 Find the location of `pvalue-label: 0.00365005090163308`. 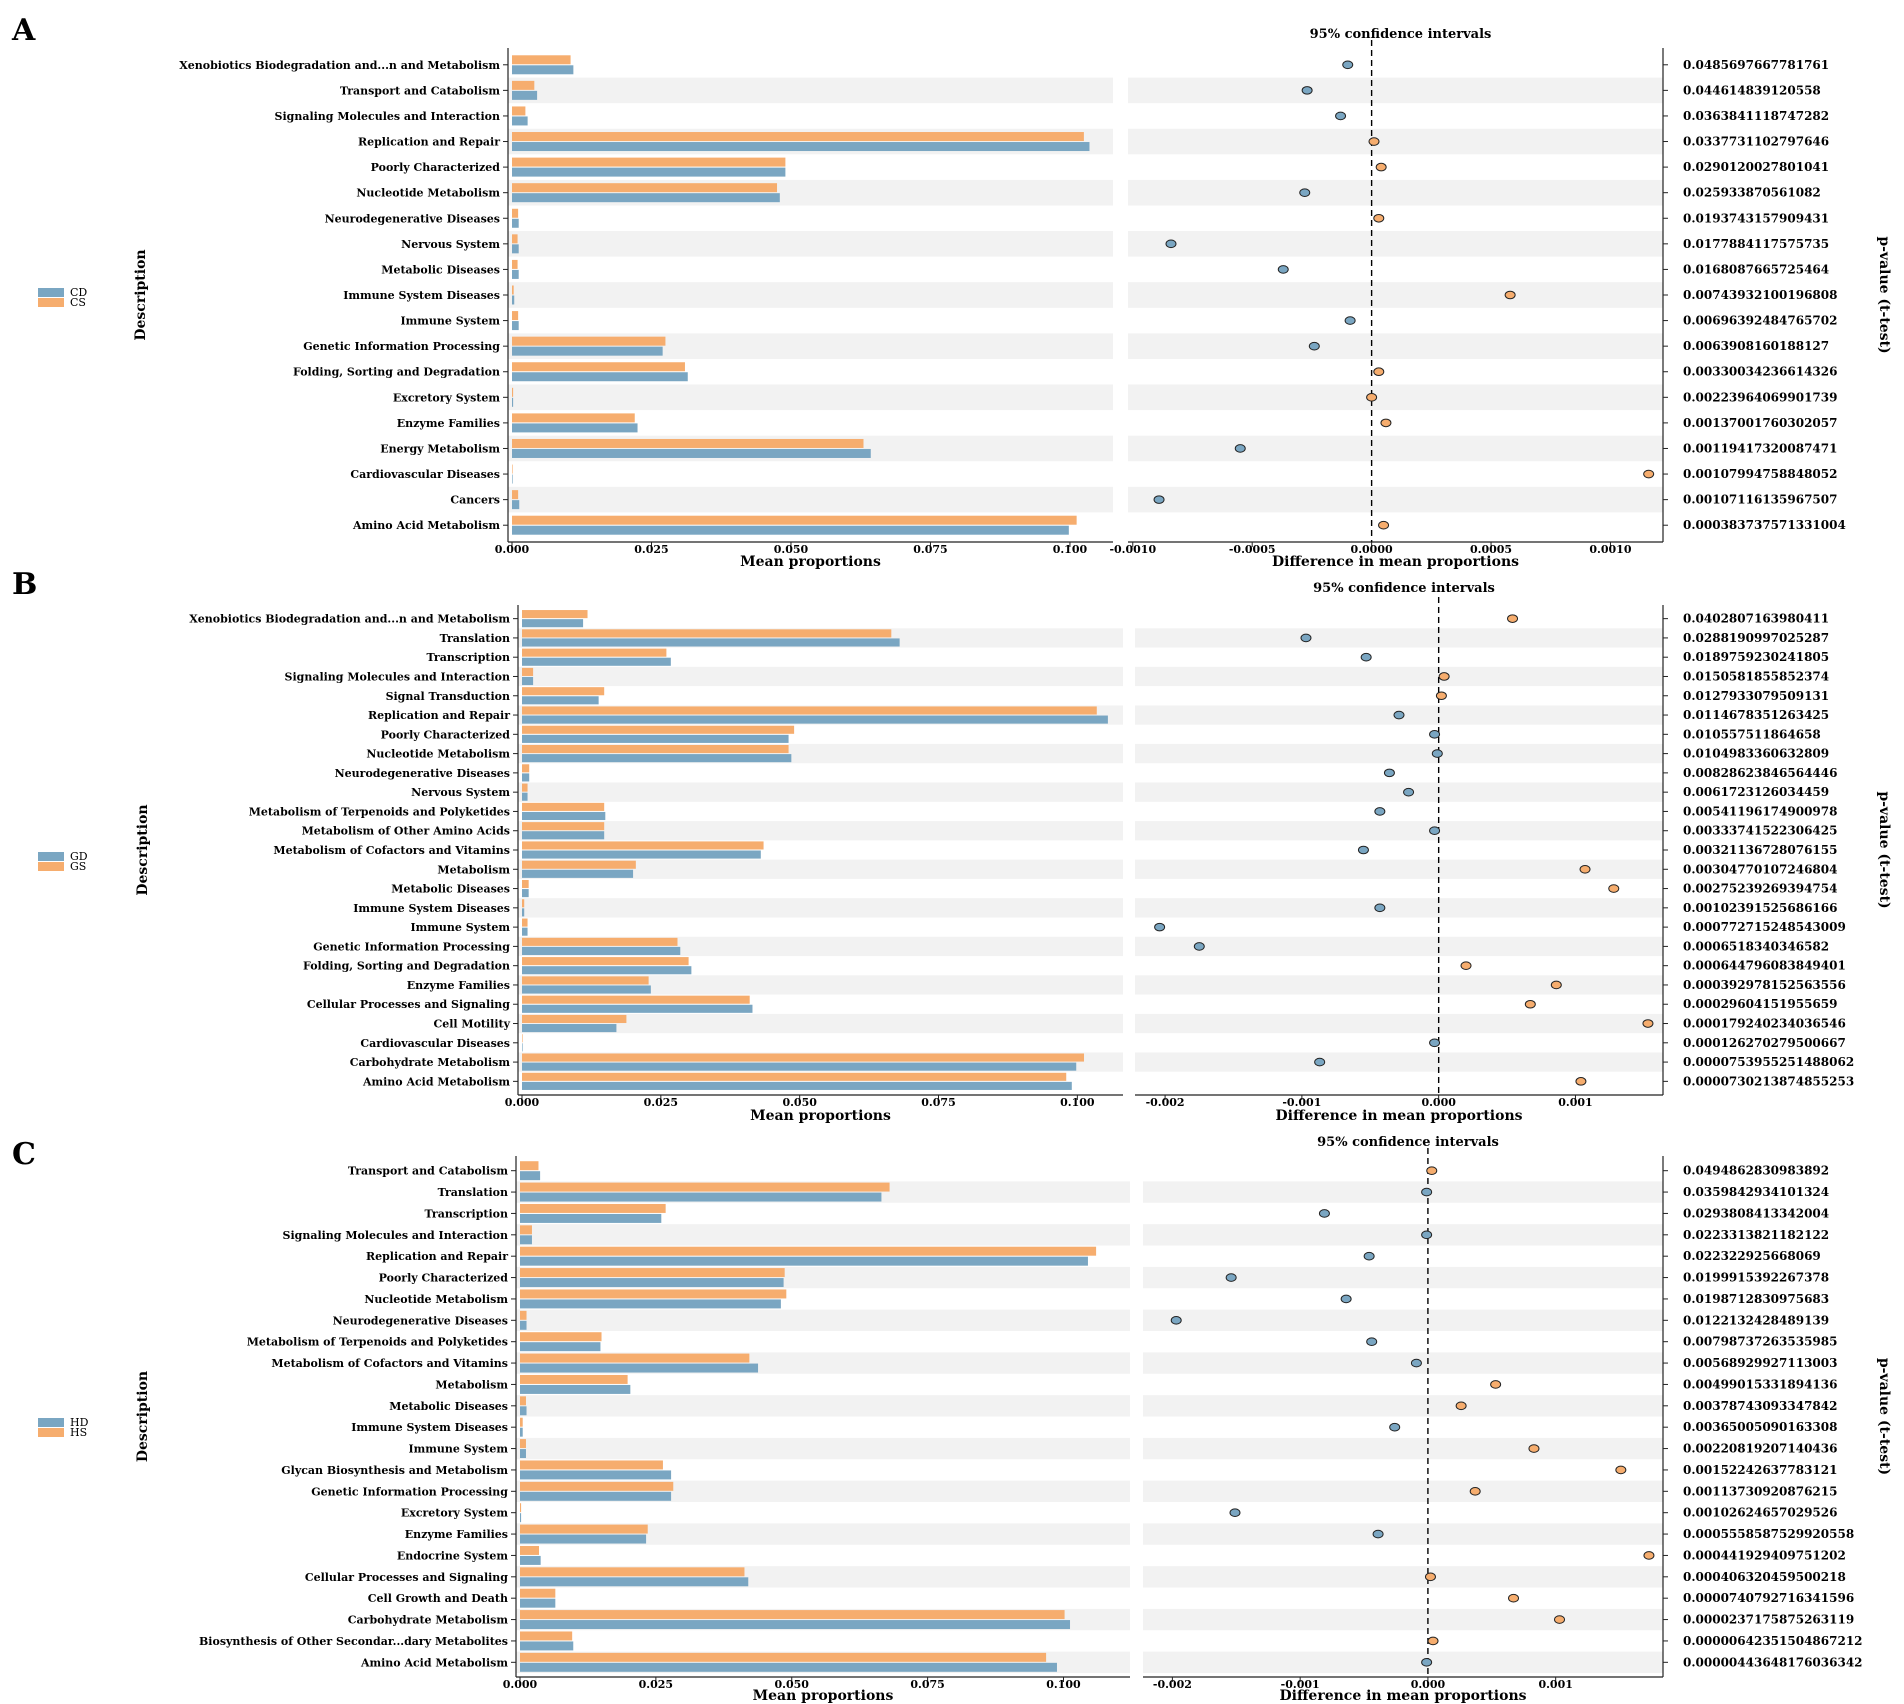

pvalue-label: 0.00365005090163308 is located at coordinates (1760, 1427).